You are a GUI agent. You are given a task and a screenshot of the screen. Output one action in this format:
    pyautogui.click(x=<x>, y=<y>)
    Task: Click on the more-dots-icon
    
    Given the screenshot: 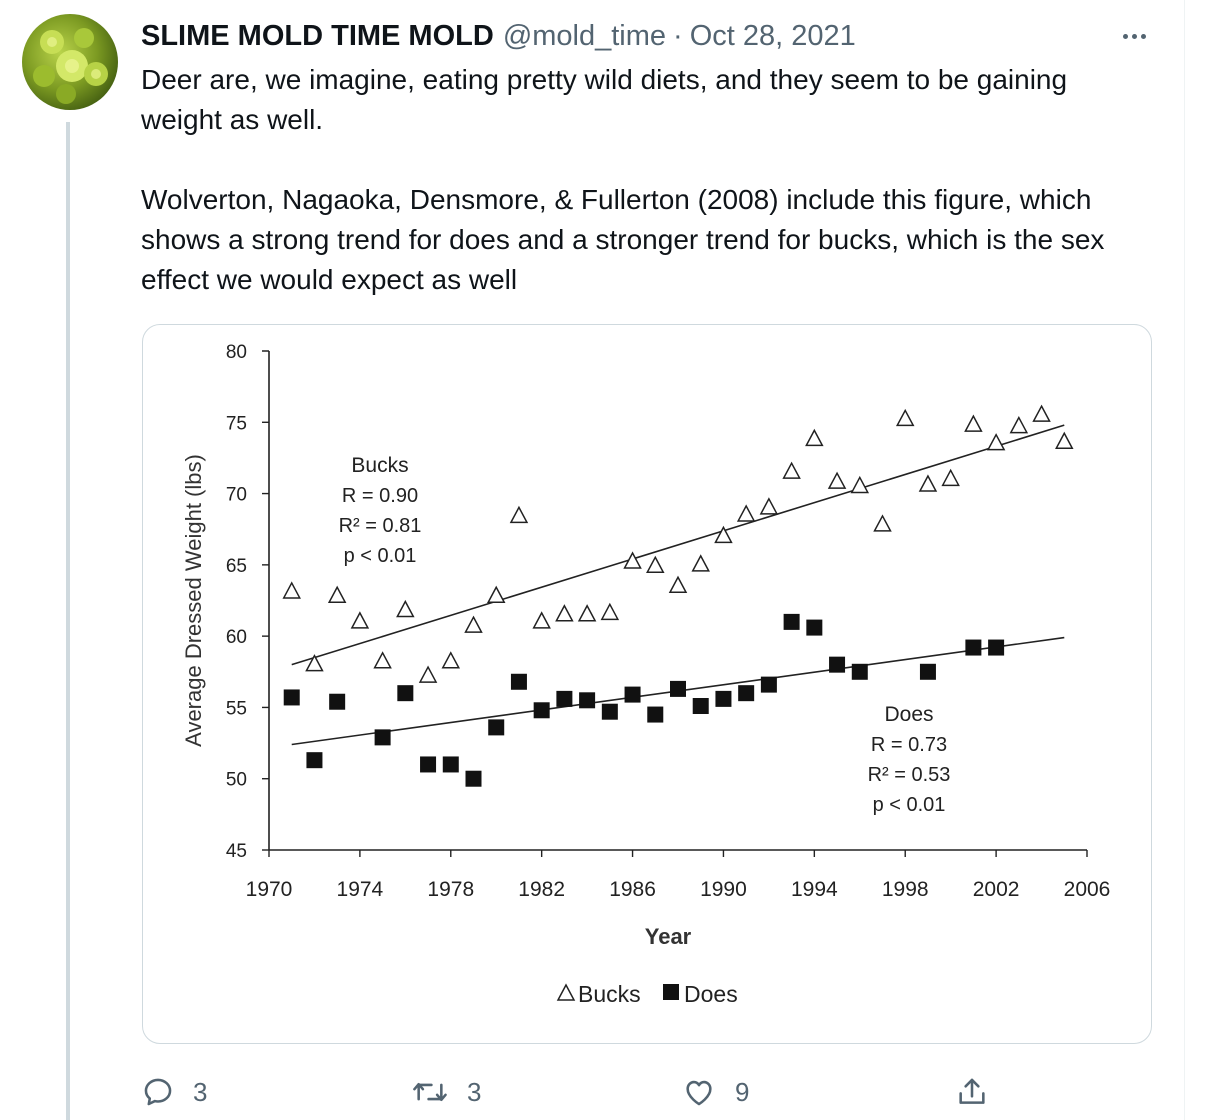 What is the action you would take?
    pyautogui.click(x=1134, y=36)
    